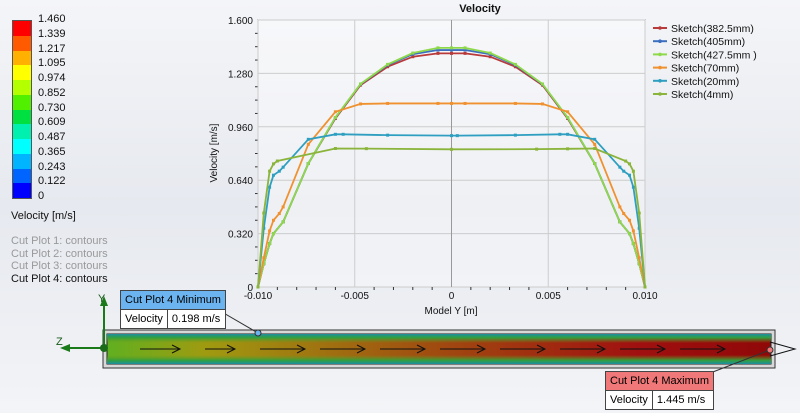 The width and height of the screenshot is (800, 413). I want to click on legend-entry: Sketch(20mm), so click(705, 82).